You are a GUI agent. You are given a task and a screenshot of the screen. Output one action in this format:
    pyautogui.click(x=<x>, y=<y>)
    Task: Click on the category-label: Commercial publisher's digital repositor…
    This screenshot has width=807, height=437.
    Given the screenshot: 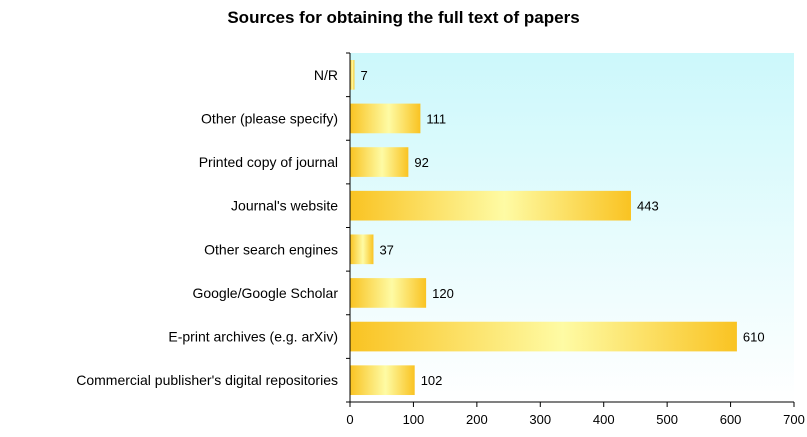 What is the action you would take?
    pyautogui.click(x=207, y=380)
    